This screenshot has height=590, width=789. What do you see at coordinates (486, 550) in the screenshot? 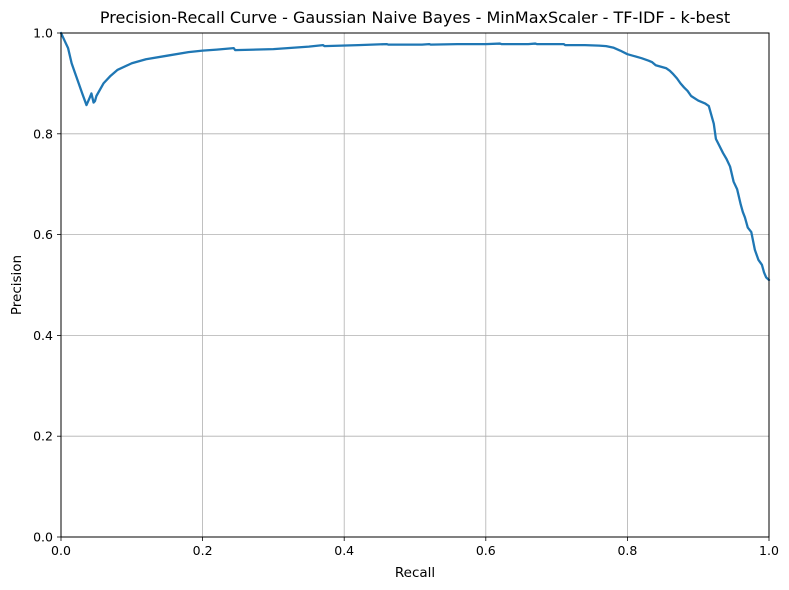
I see `x-tick-label: 0.6` at bounding box center [486, 550].